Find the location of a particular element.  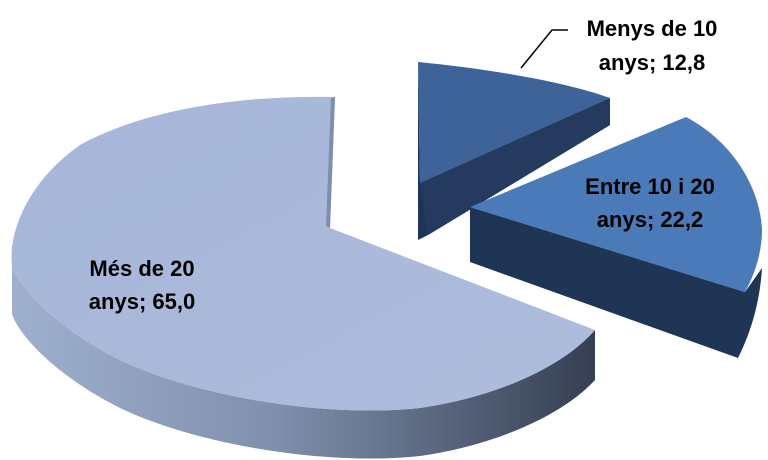

slice-entre-10-i-20-top is located at coordinates (616, 204).